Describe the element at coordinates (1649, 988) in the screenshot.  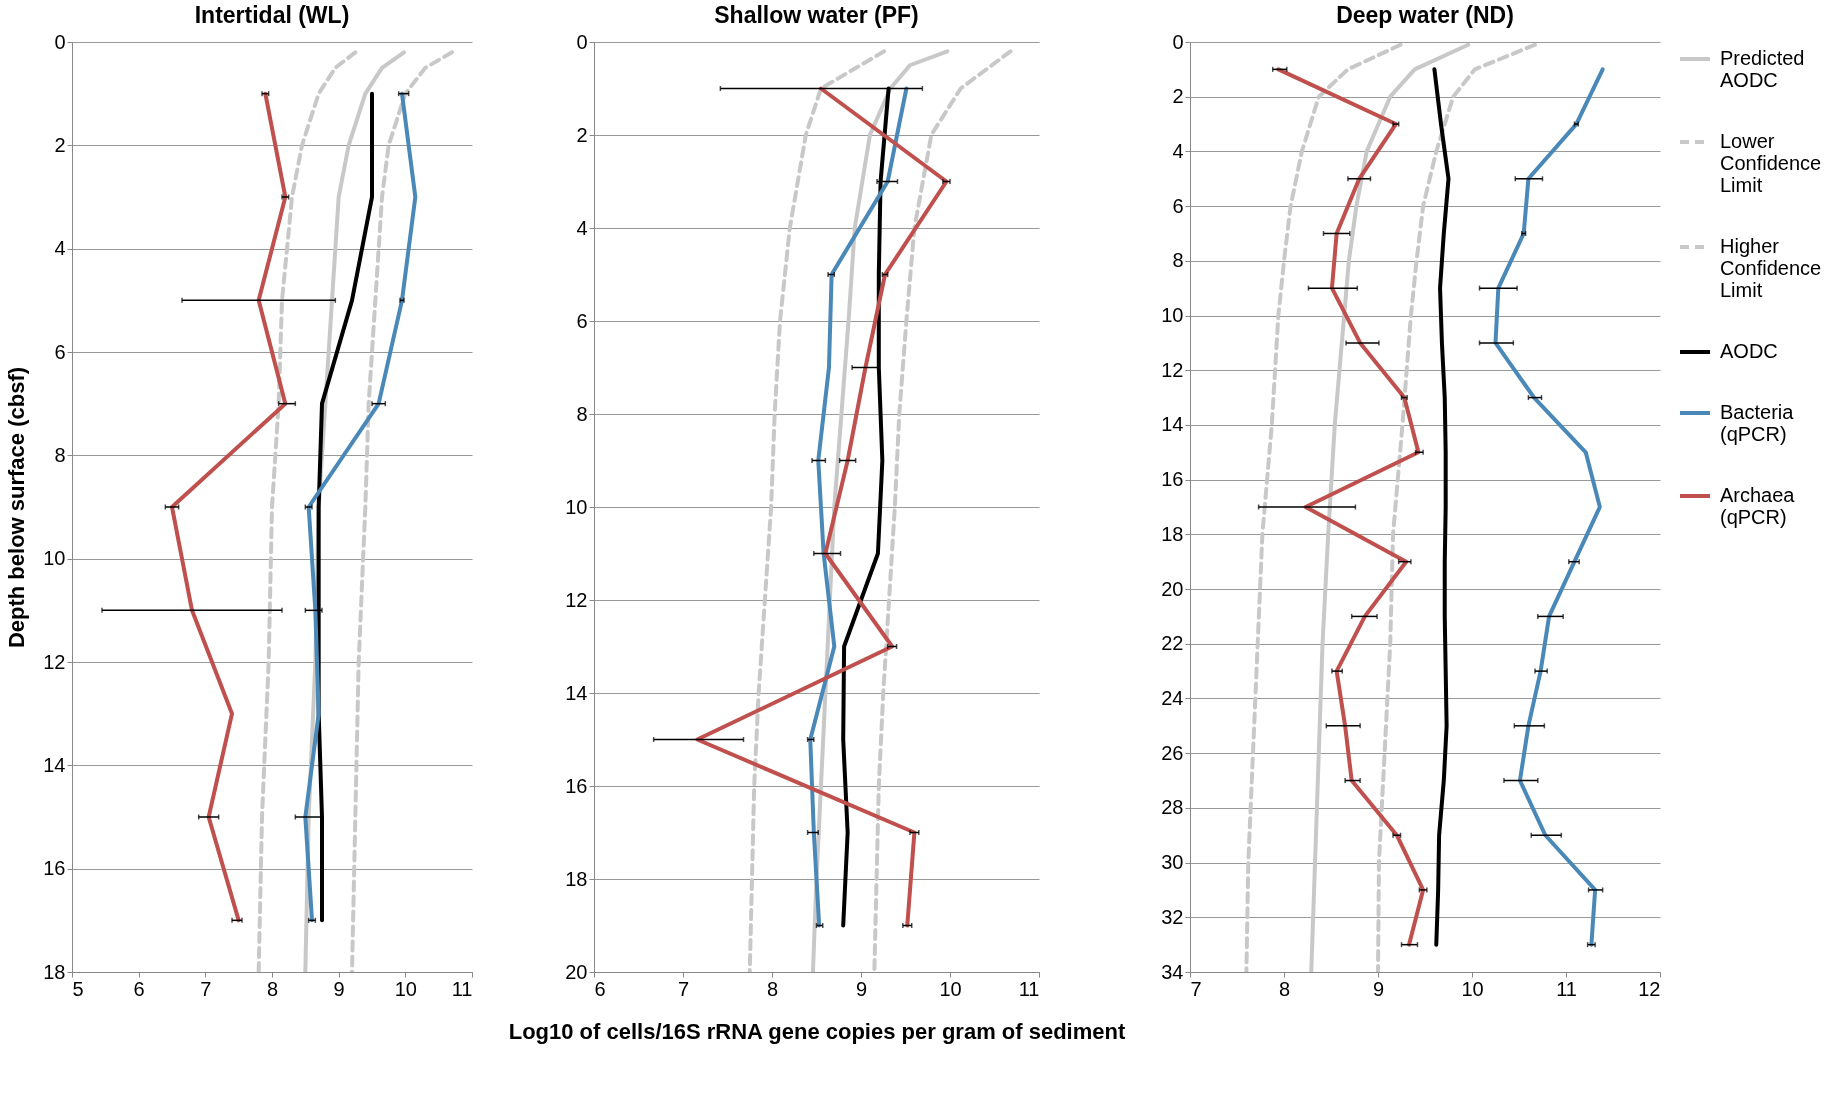
I see `x-tick-label: 12` at that location.